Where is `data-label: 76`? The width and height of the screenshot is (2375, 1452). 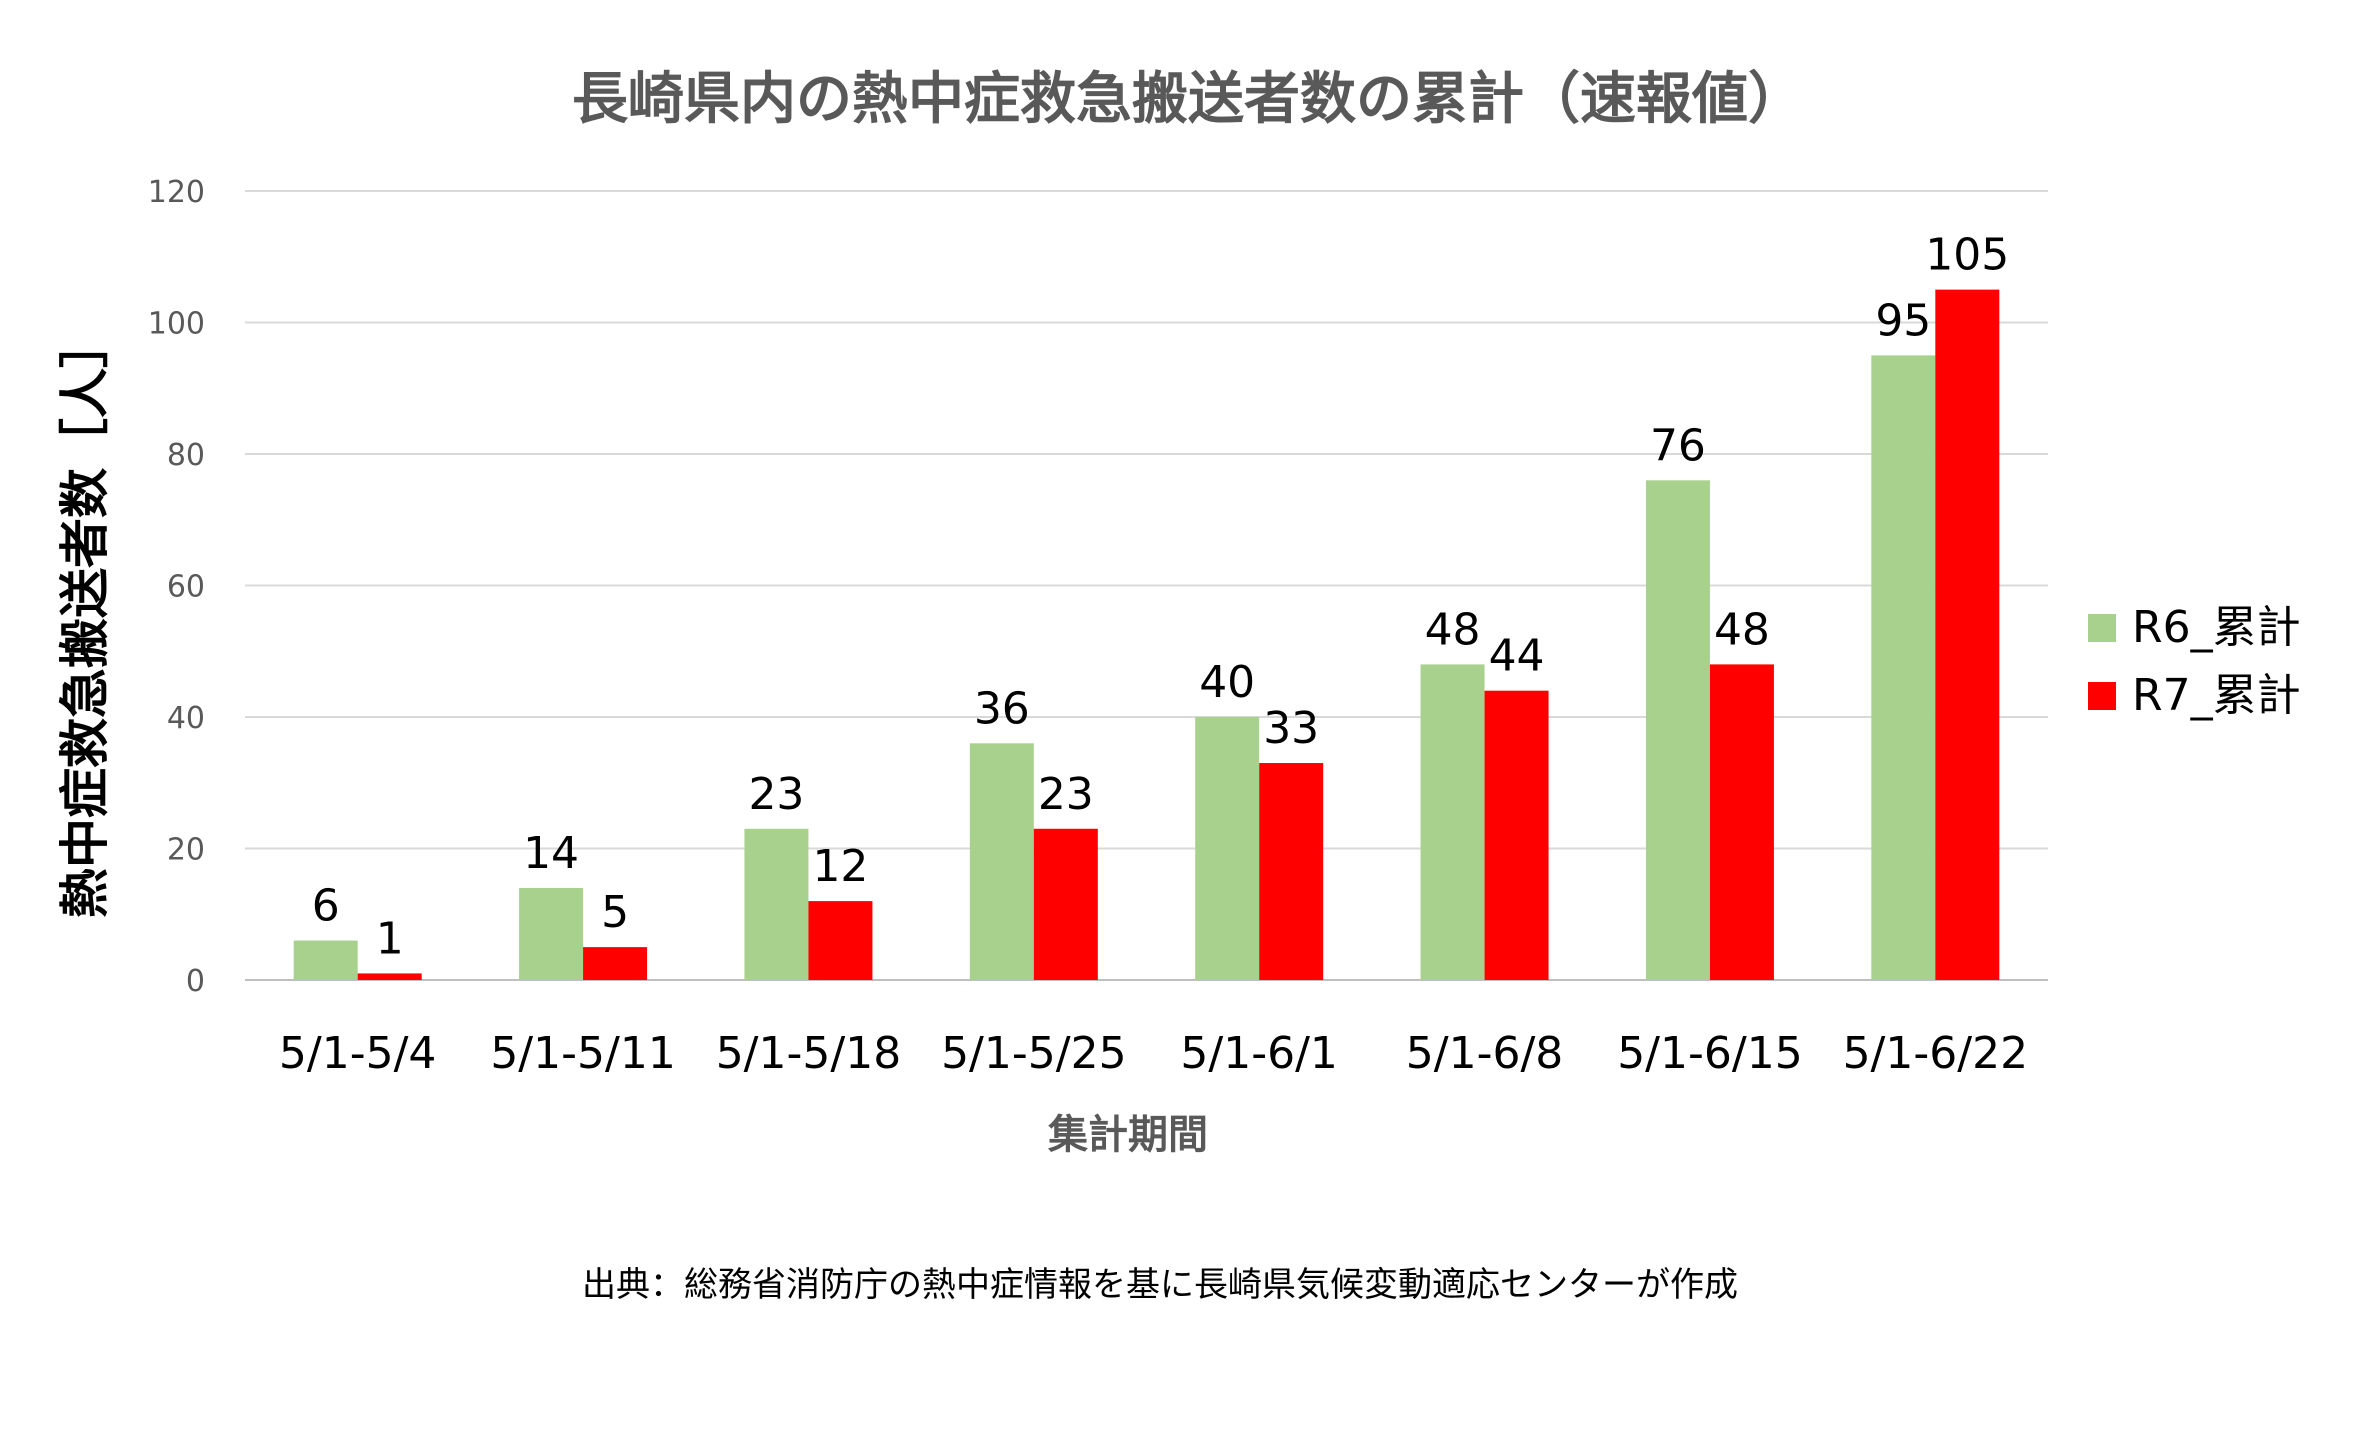
data-label: 76 is located at coordinates (1678, 445).